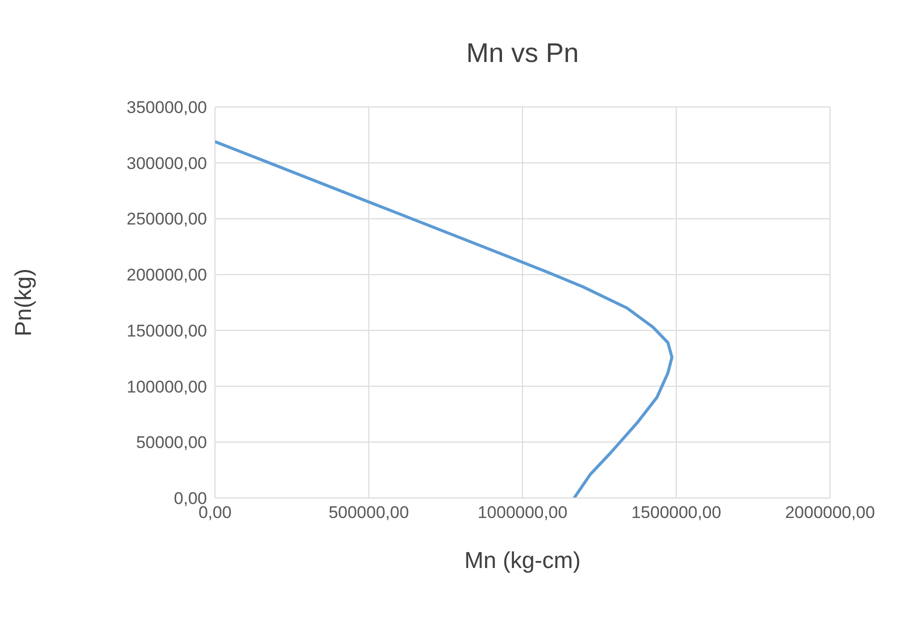 The width and height of the screenshot is (908, 618). I want to click on x-tick-label: 2000000,00, so click(830, 512).